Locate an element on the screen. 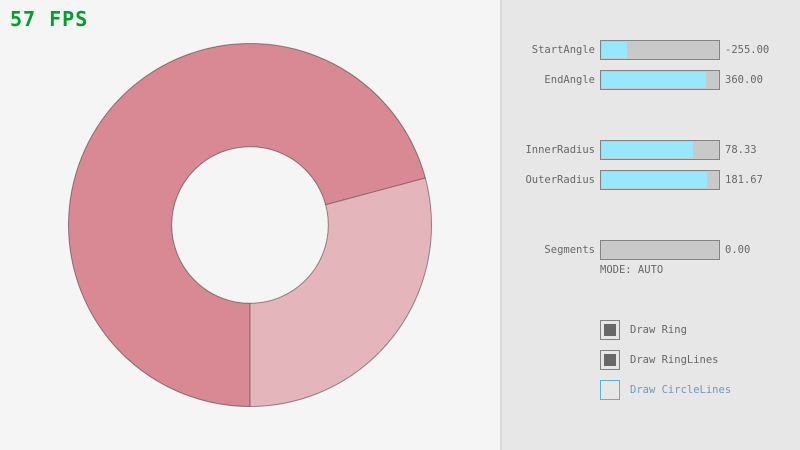  outer-radius-slider-row: OuterRadius 181.67 is located at coordinates (651, 180).